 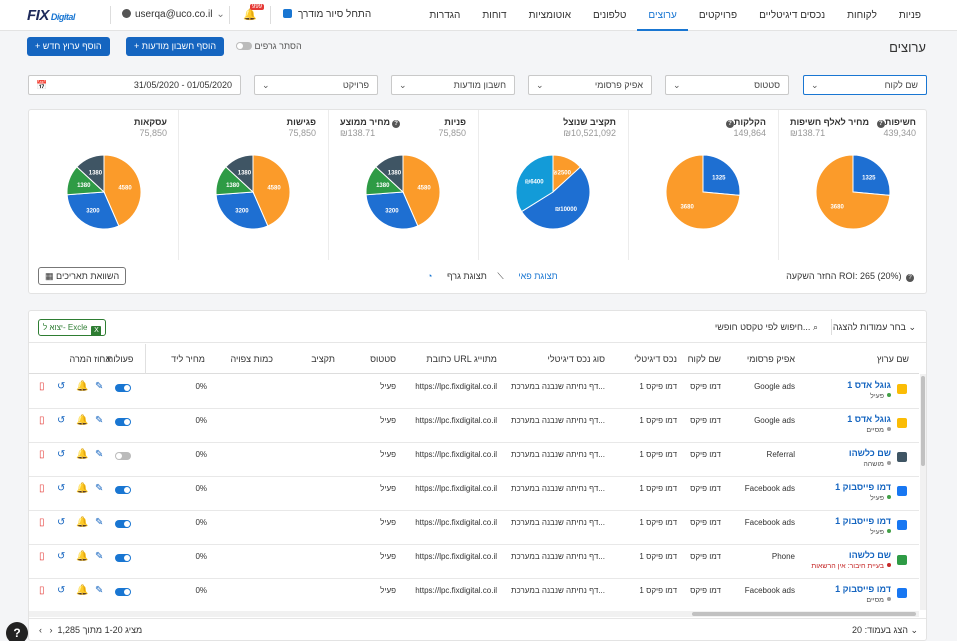 I want to click on column-header-client-name: שם לקוח, so click(x=704, y=359).